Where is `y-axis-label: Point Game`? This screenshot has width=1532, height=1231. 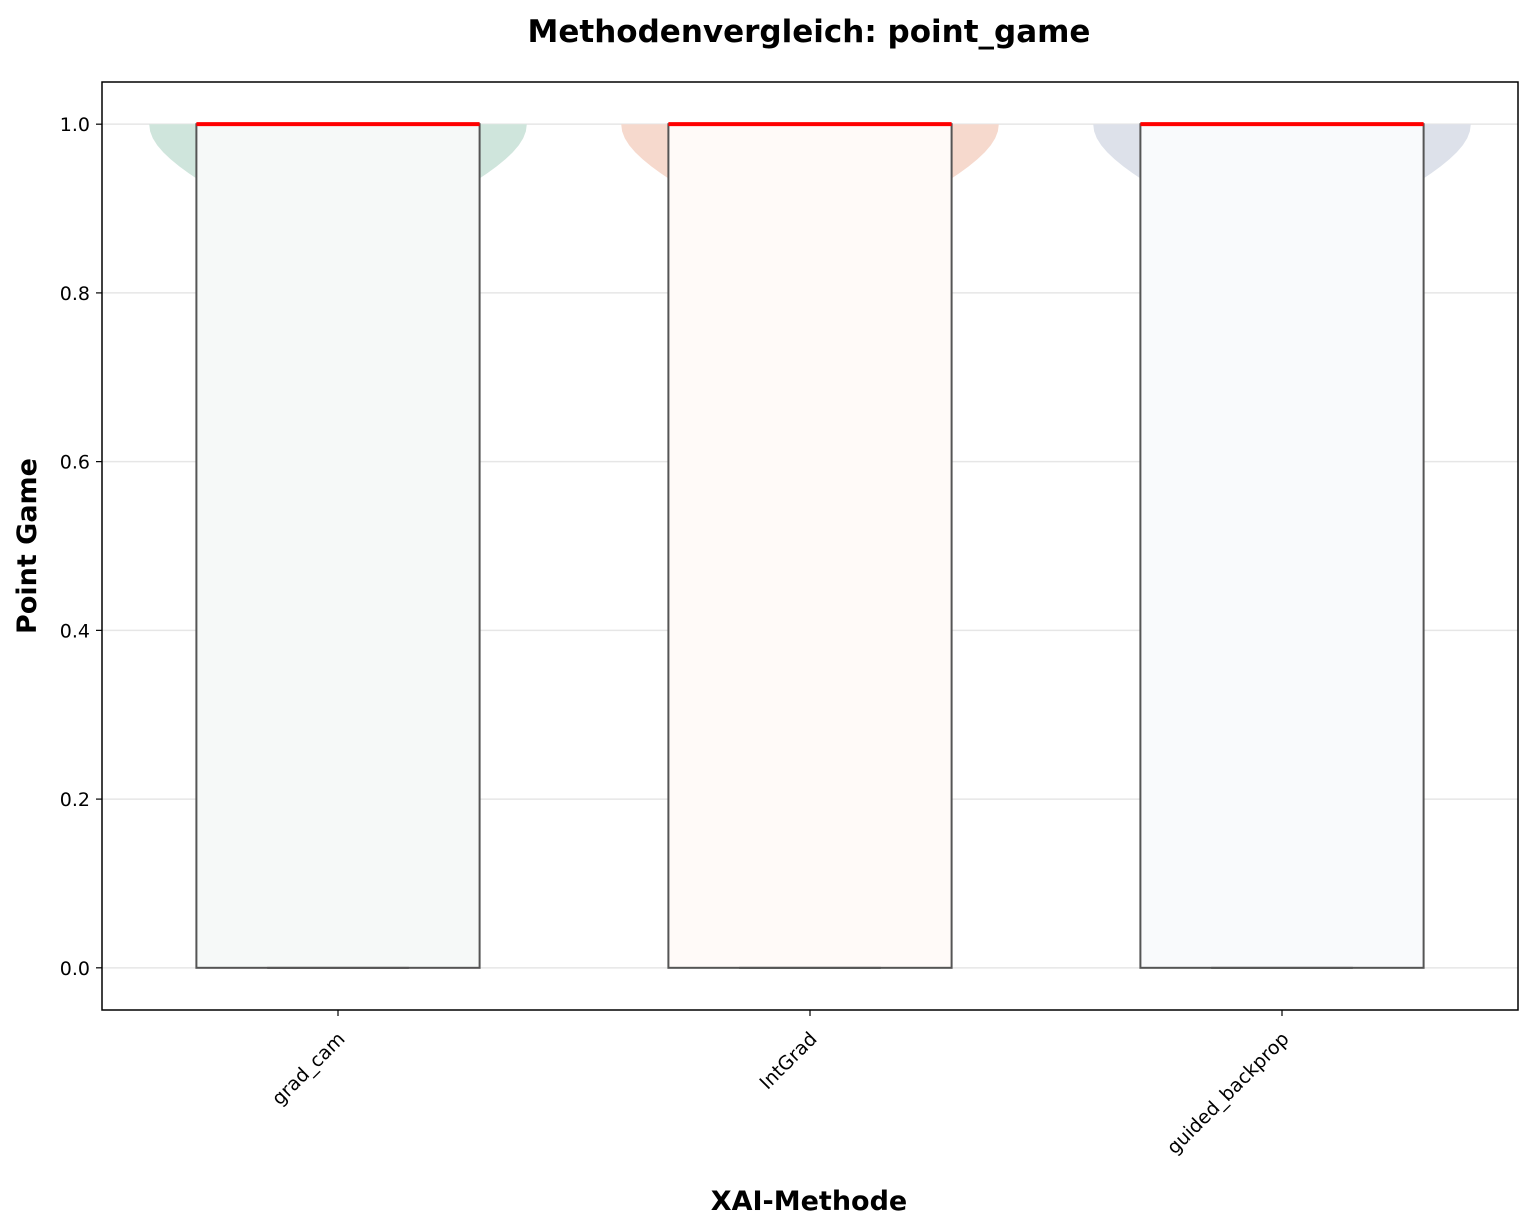
y-axis-label: Point Game is located at coordinates (27, 546).